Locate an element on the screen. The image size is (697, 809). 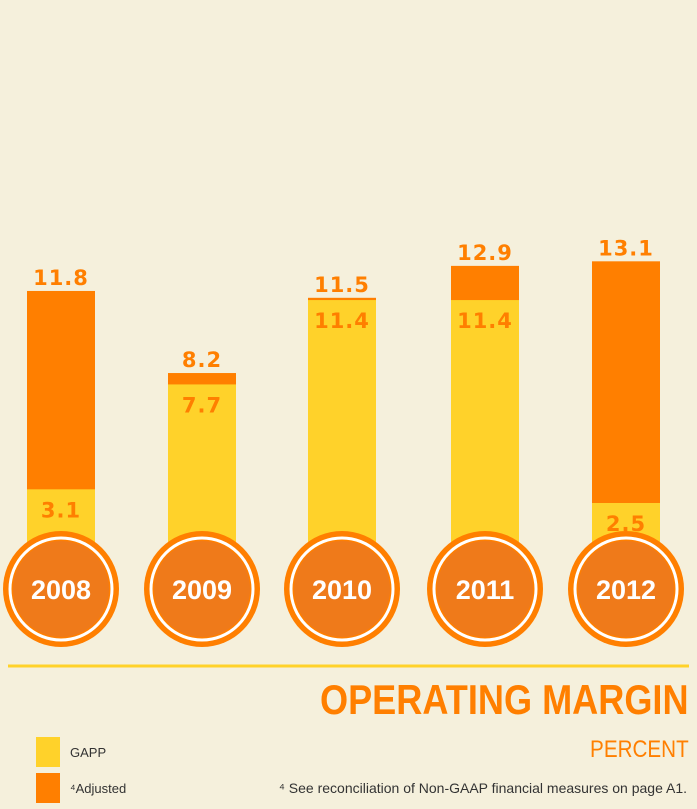
legend-swatch-gaap is located at coordinates (48, 752).